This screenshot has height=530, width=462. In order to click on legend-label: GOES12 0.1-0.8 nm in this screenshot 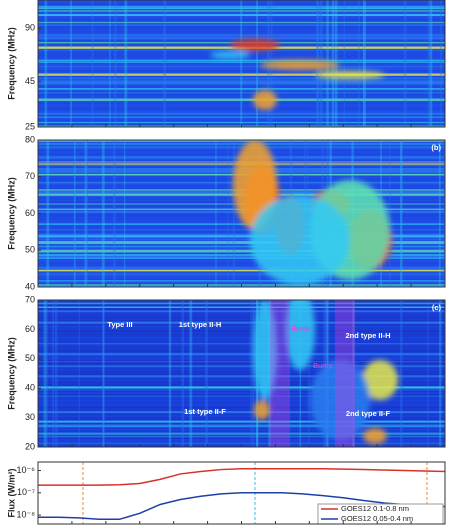, I will do `click(375, 508)`.